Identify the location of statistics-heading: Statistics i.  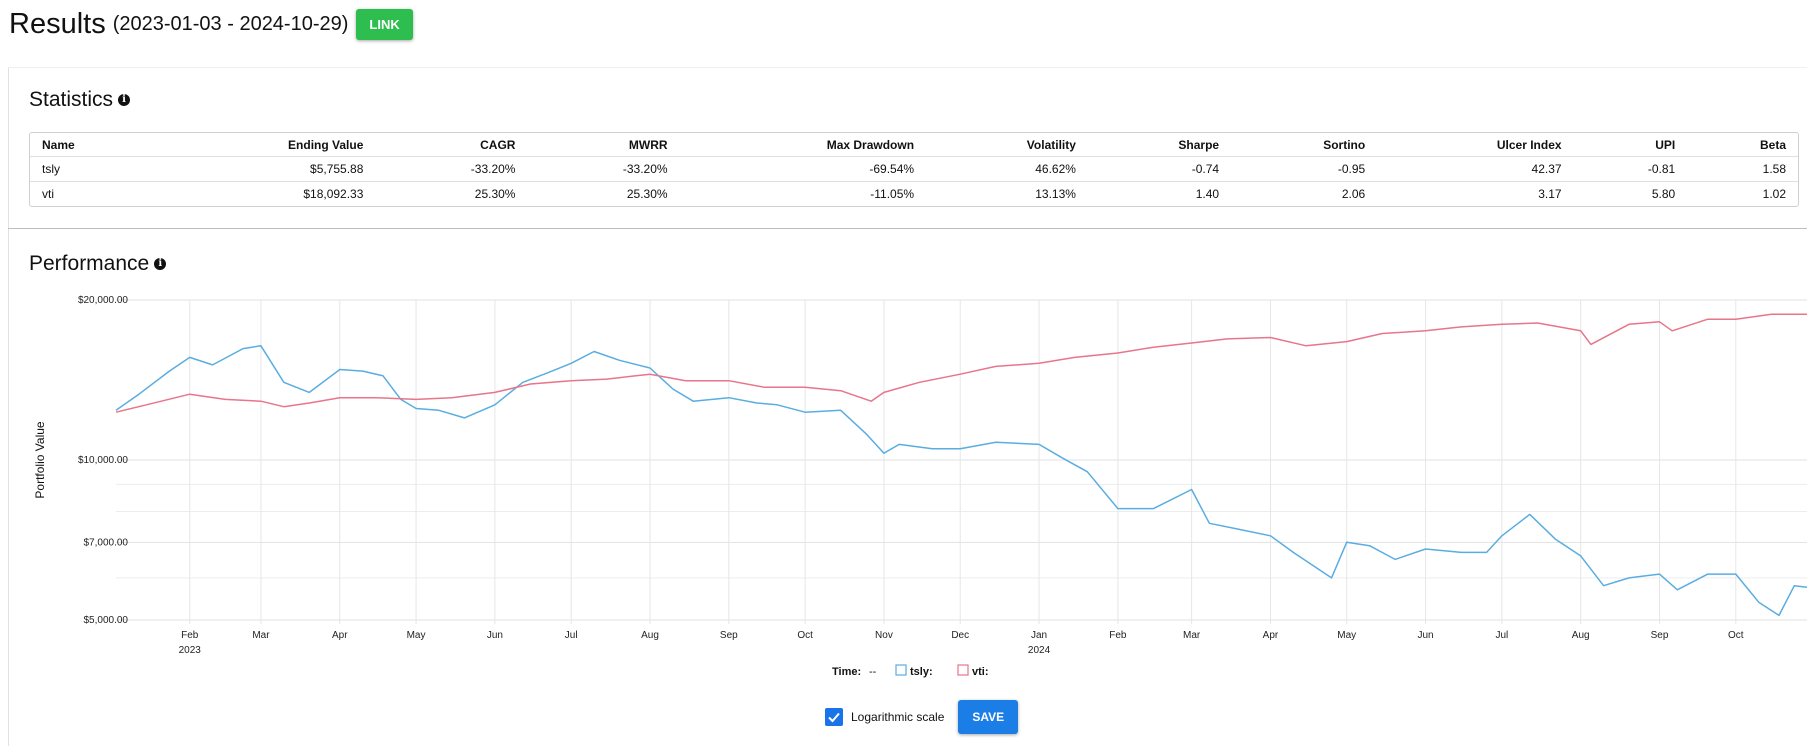
(80, 100).